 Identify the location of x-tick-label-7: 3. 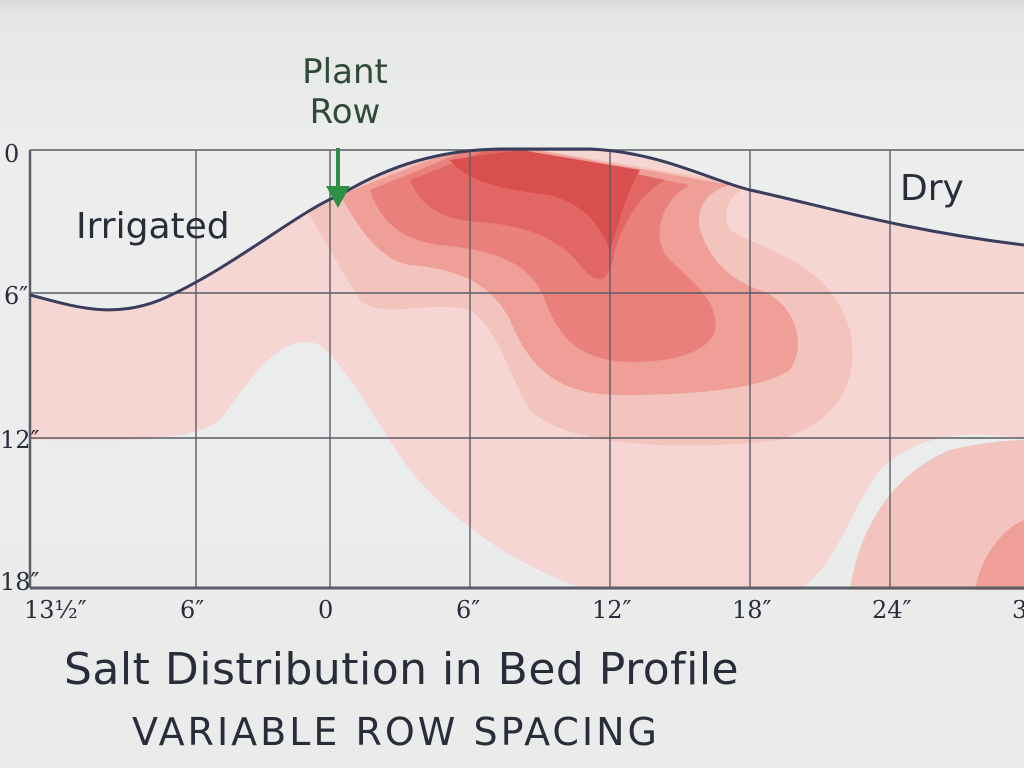
(1018, 610).